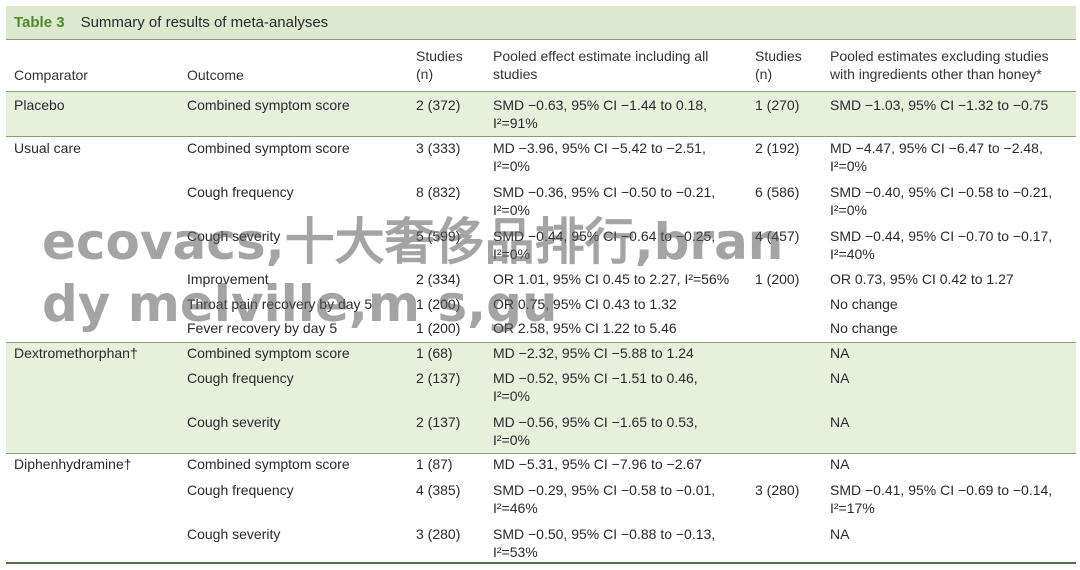 The width and height of the screenshot is (1080, 570). What do you see at coordinates (228, 279) in the screenshot?
I see `cell-line: Improvement` at bounding box center [228, 279].